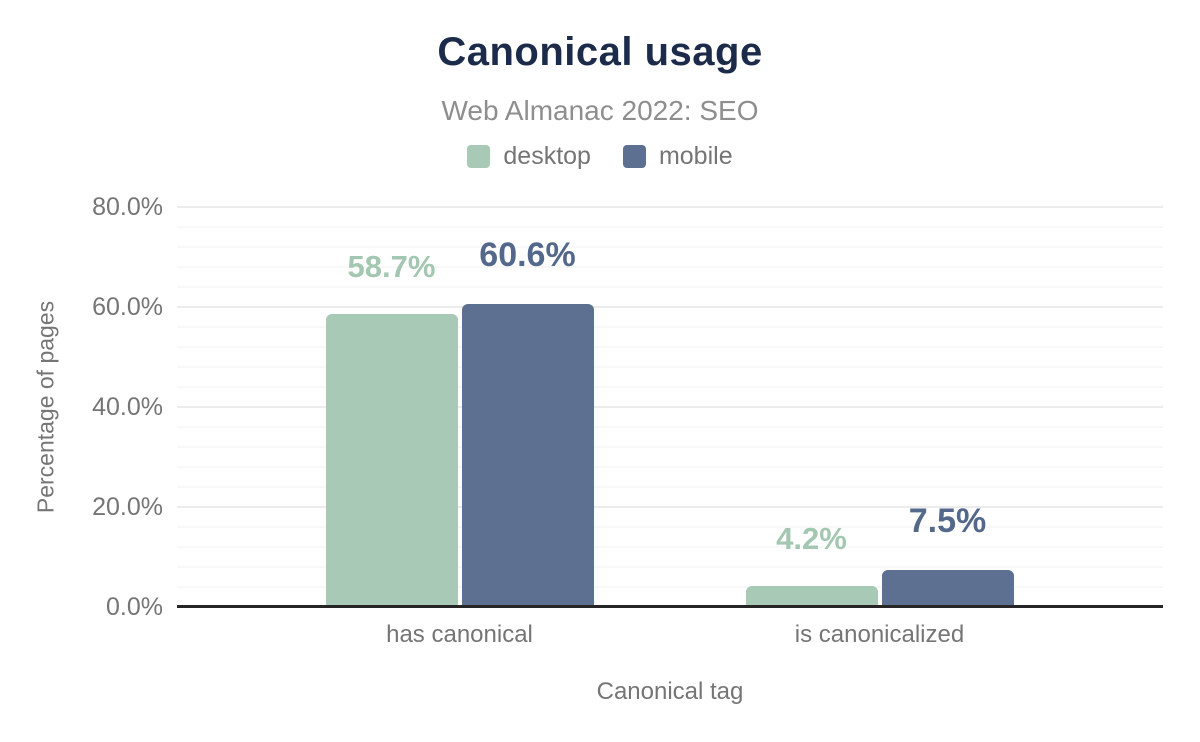 This screenshot has width=1200, height=742. Describe the element at coordinates (127, 507) in the screenshot. I see `y-tick-label: 20.0%` at that location.